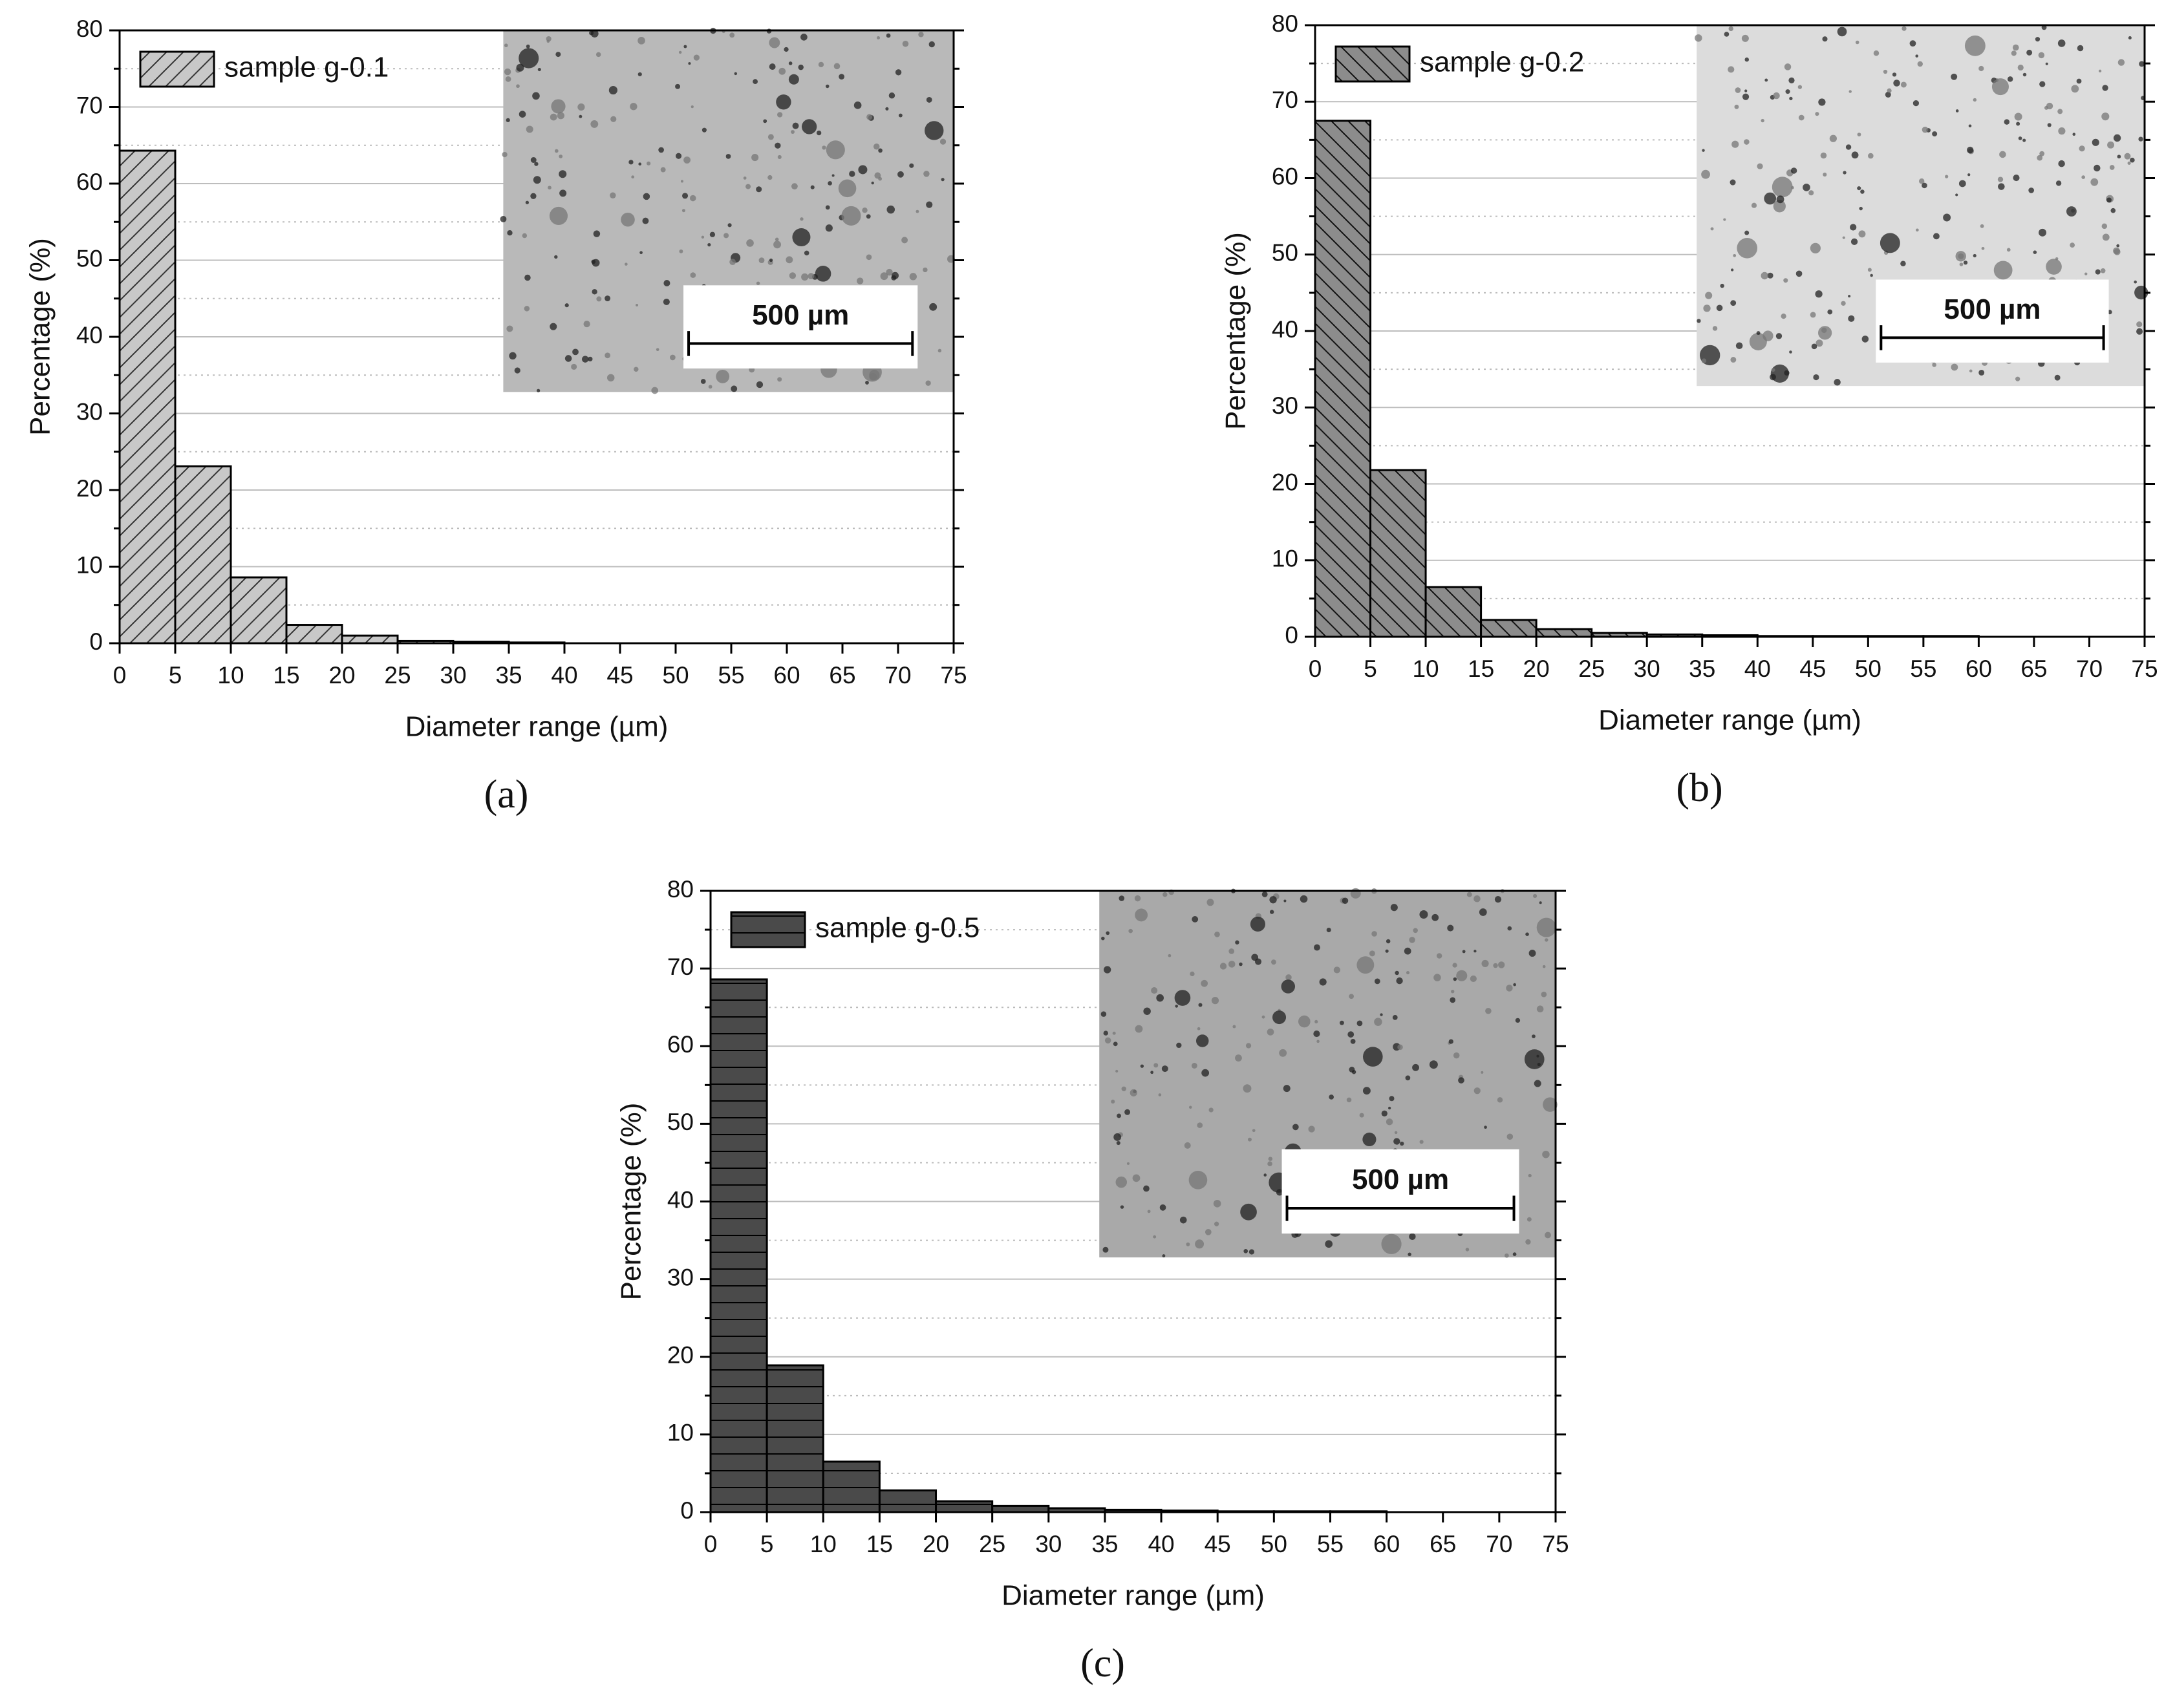  I want to click on y-tick-label: 20, so click(1285, 482).